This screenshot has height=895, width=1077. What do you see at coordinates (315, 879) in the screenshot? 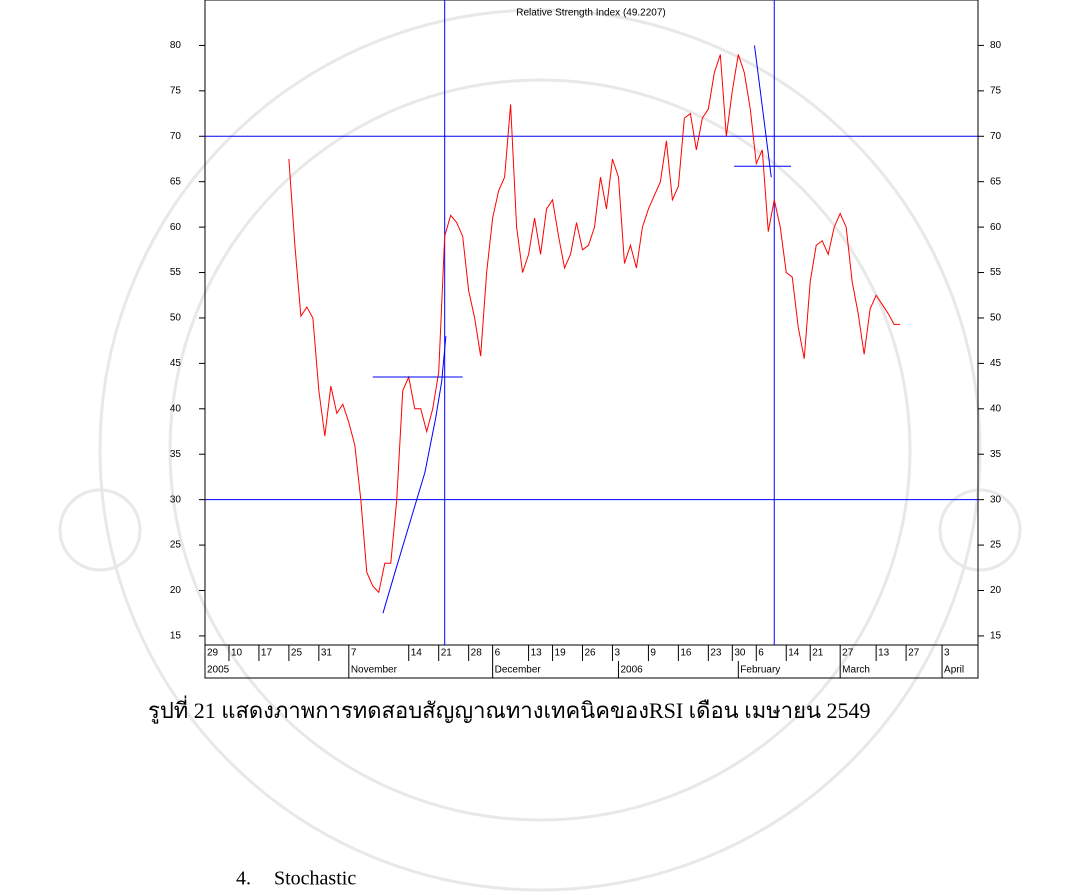
I see `section-title: Stochastic` at bounding box center [315, 879].